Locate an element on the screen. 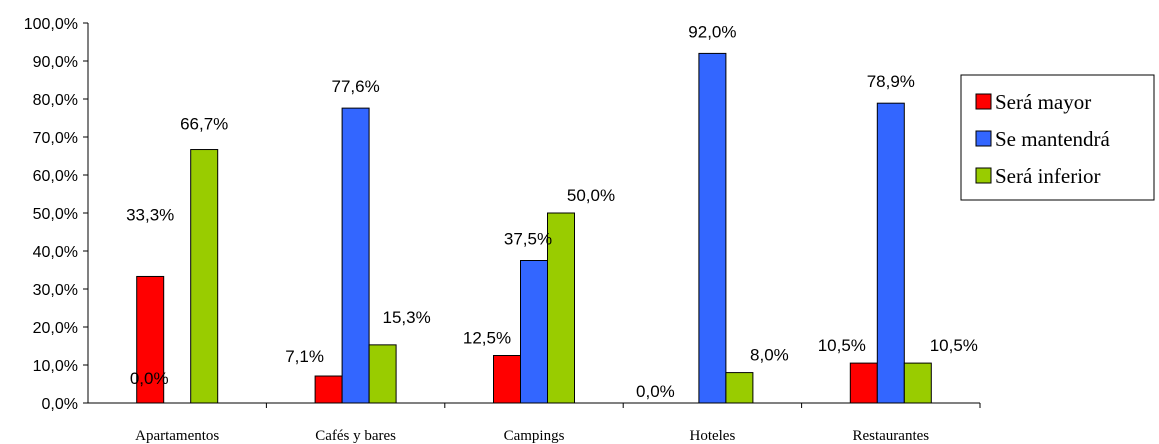  data-label: 12,5% is located at coordinates (487, 338).